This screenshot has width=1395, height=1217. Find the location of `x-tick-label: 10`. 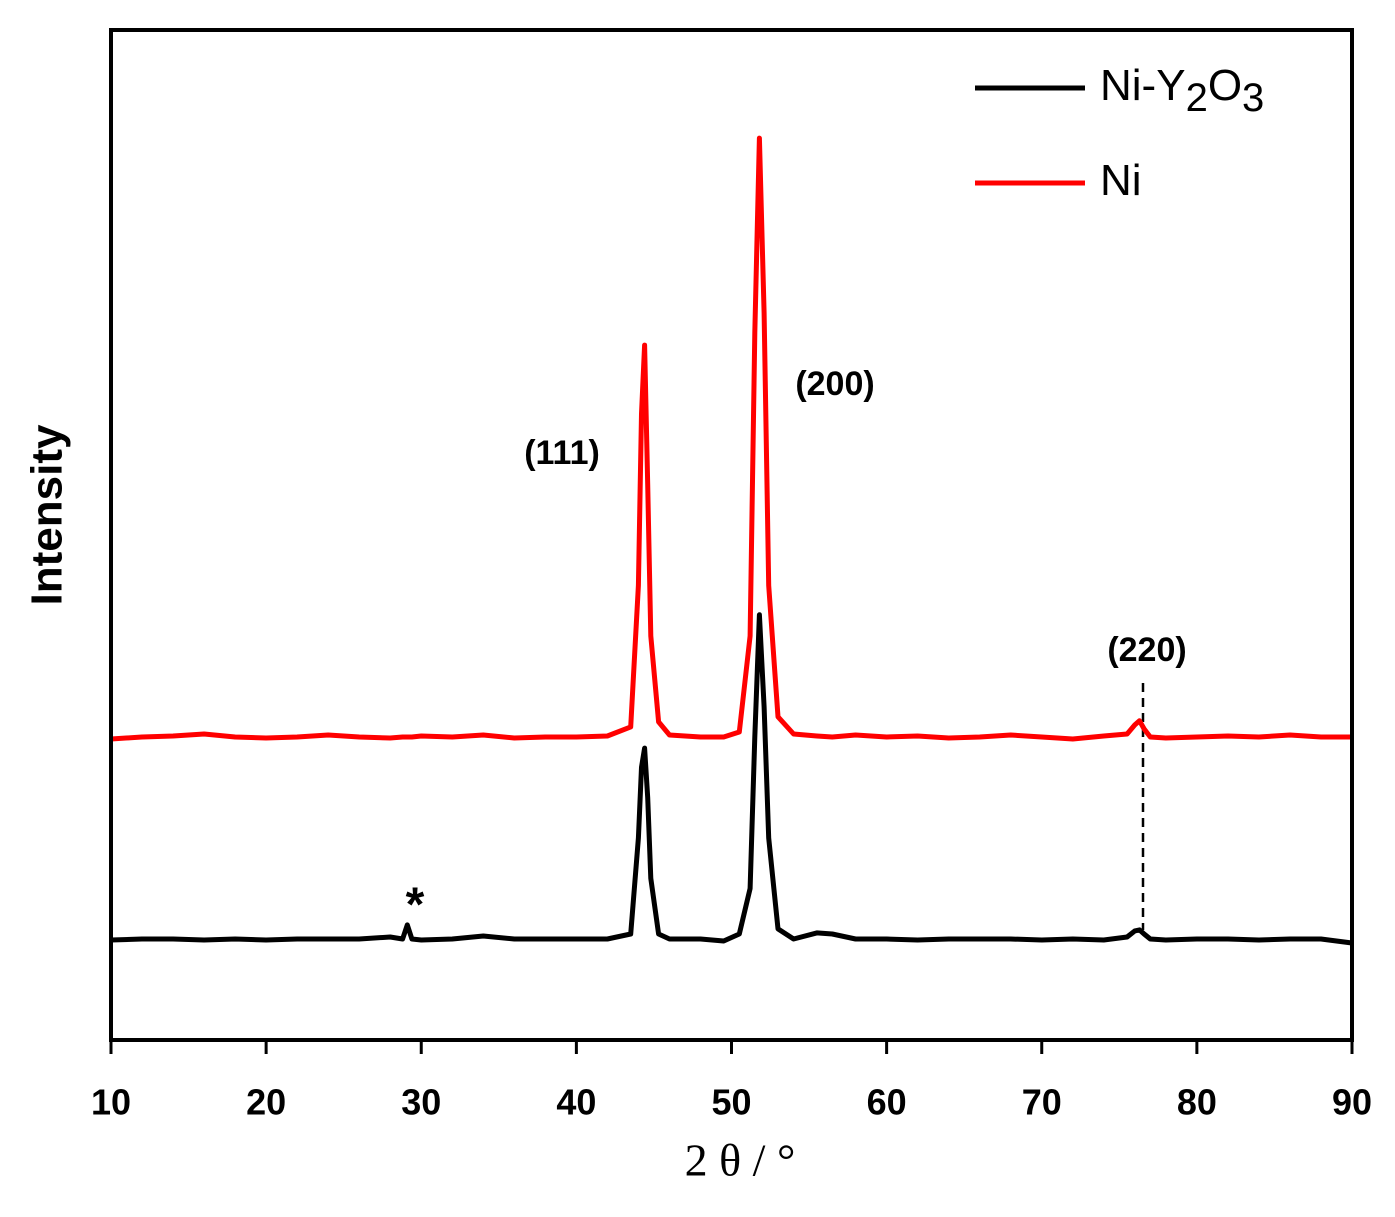

x-tick-label: 10 is located at coordinates (111, 1102).